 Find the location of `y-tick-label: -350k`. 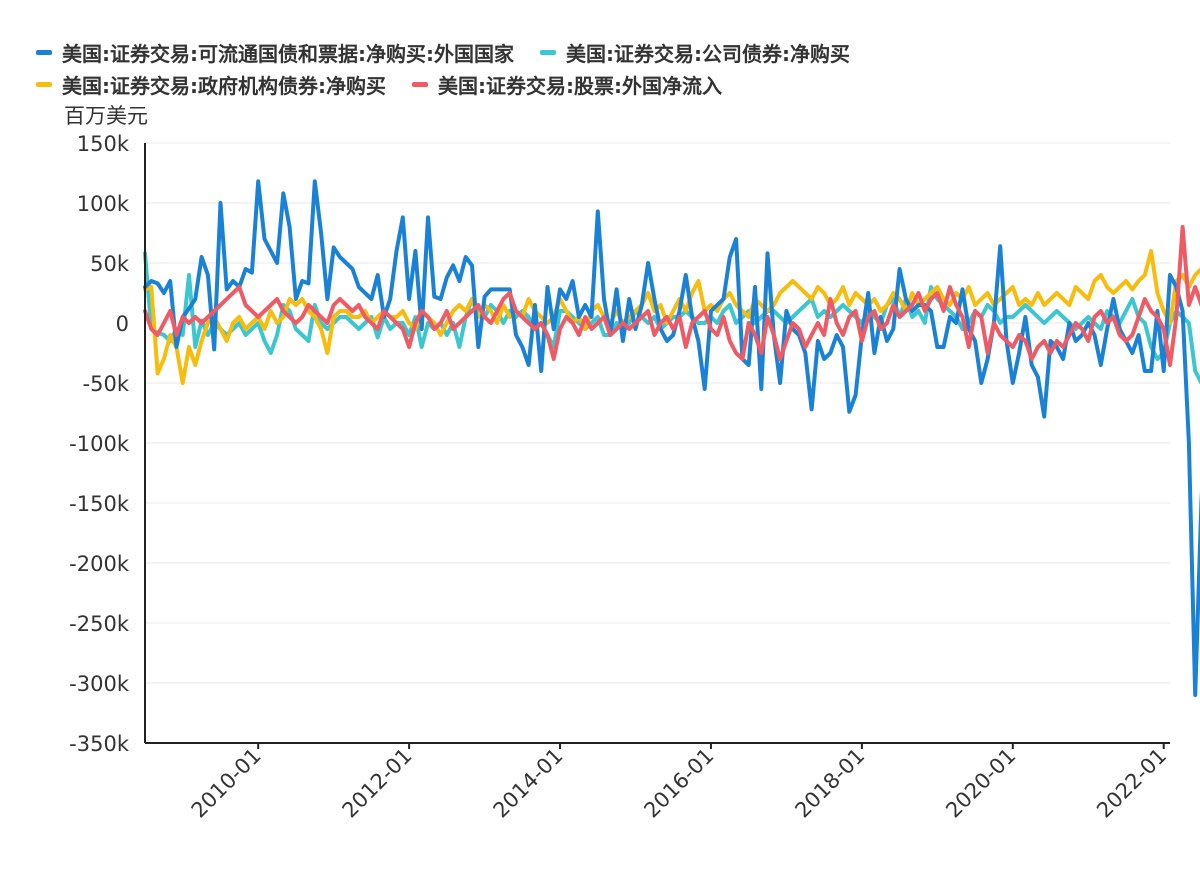

y-tick-label: -350k is located at coordinates (99, 744).